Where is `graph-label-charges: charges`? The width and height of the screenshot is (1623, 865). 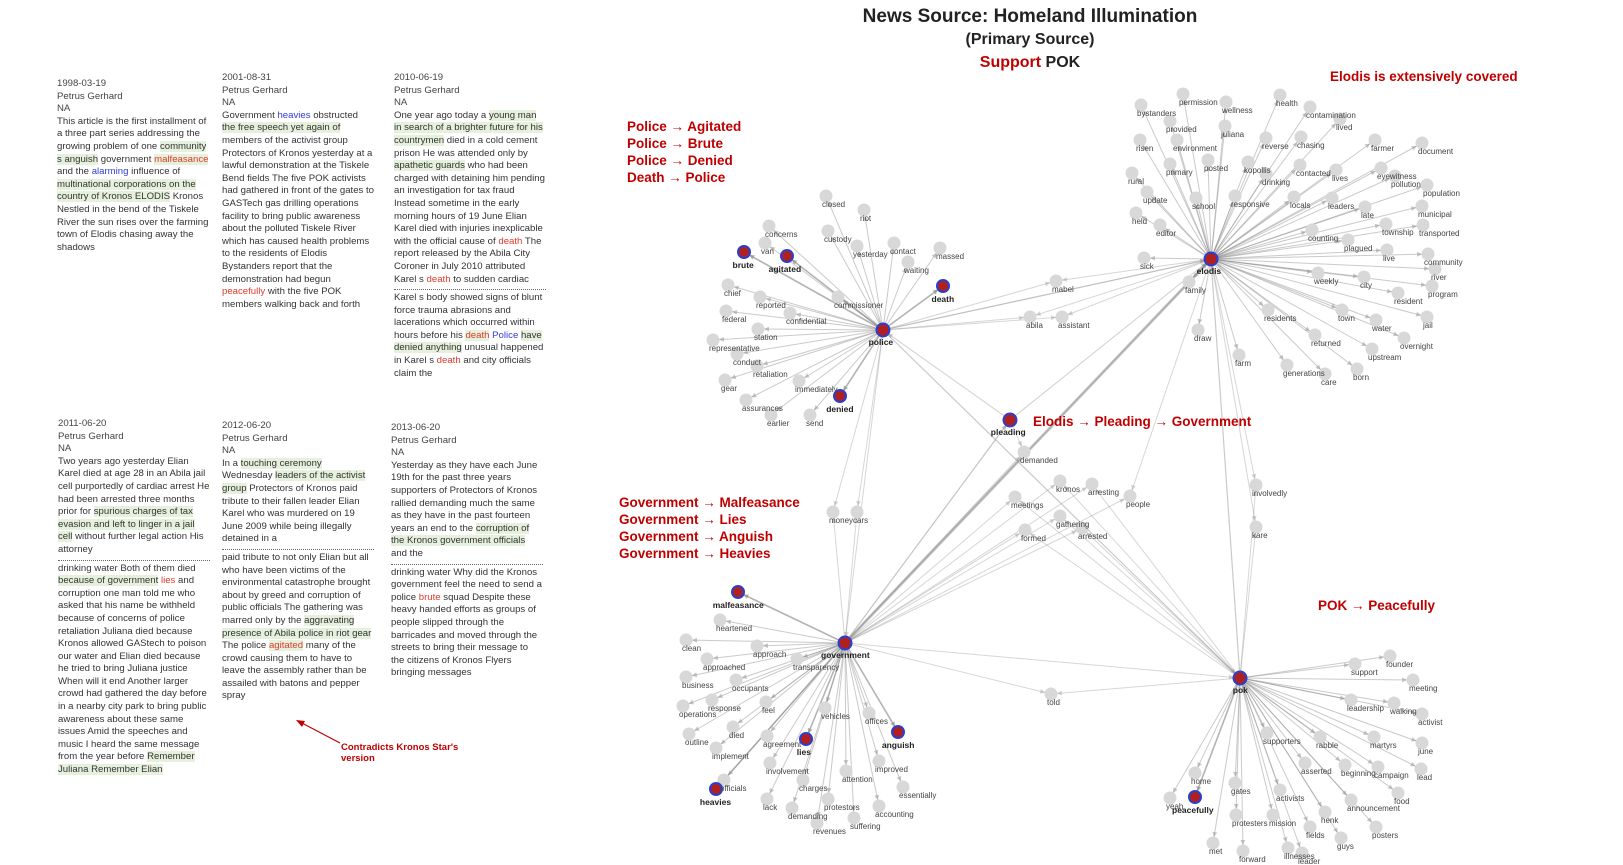 graph-label-charges: charges is located at coordinates (813, 788).